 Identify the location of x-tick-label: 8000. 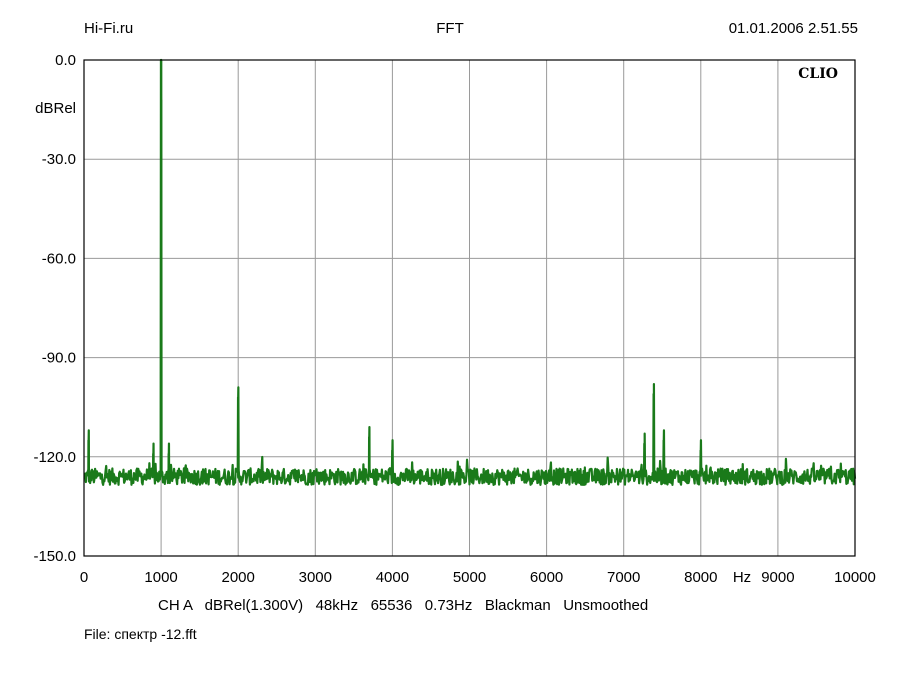
(700, 577).